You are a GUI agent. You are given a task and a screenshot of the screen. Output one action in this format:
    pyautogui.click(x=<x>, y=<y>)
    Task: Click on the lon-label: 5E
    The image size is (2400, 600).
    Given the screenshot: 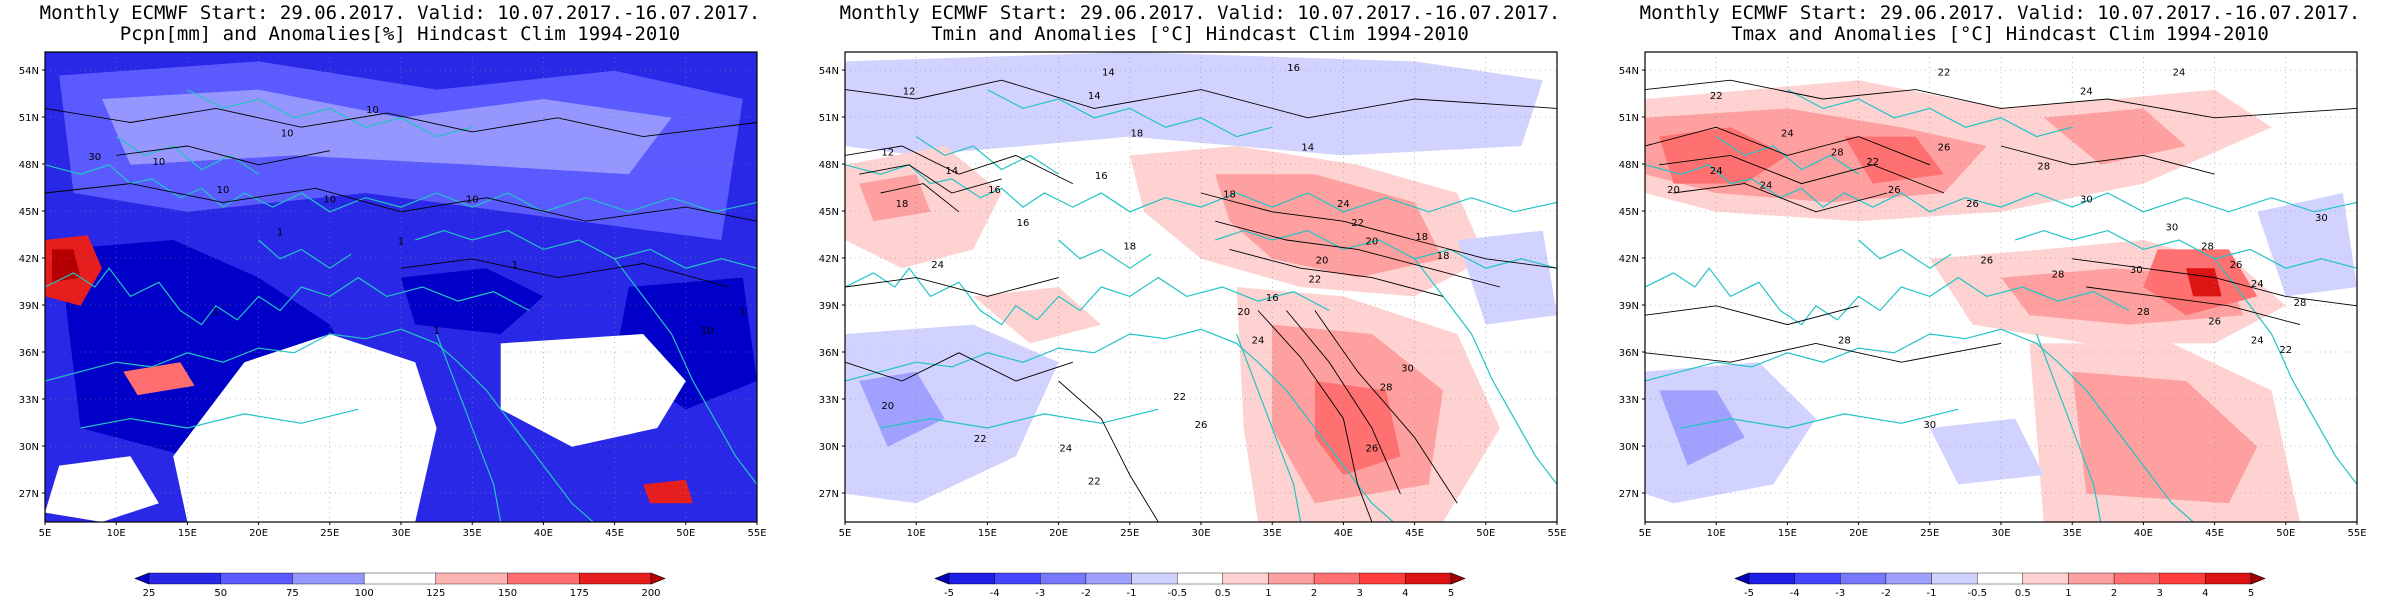 What is the action you would take?
    pyautogui.click(x=45, y=533)
    